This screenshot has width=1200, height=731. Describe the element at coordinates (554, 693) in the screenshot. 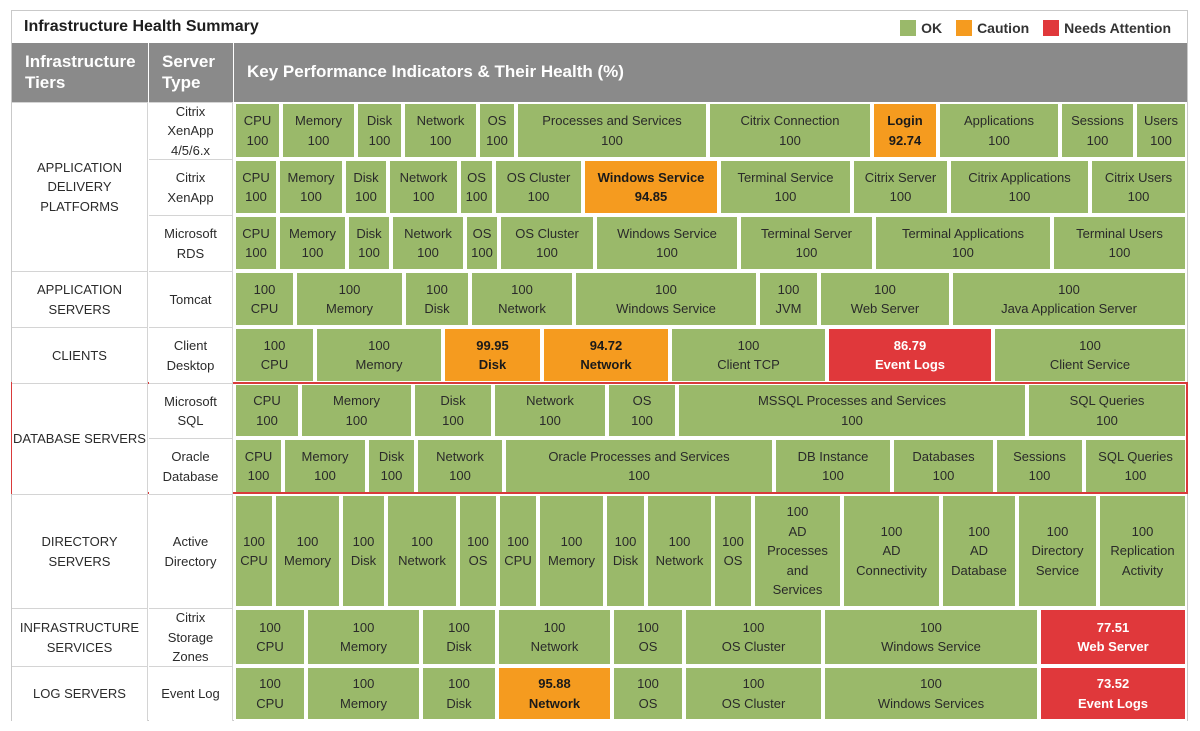

I see `kpi-cell-network: 95.88 Network` at that location.